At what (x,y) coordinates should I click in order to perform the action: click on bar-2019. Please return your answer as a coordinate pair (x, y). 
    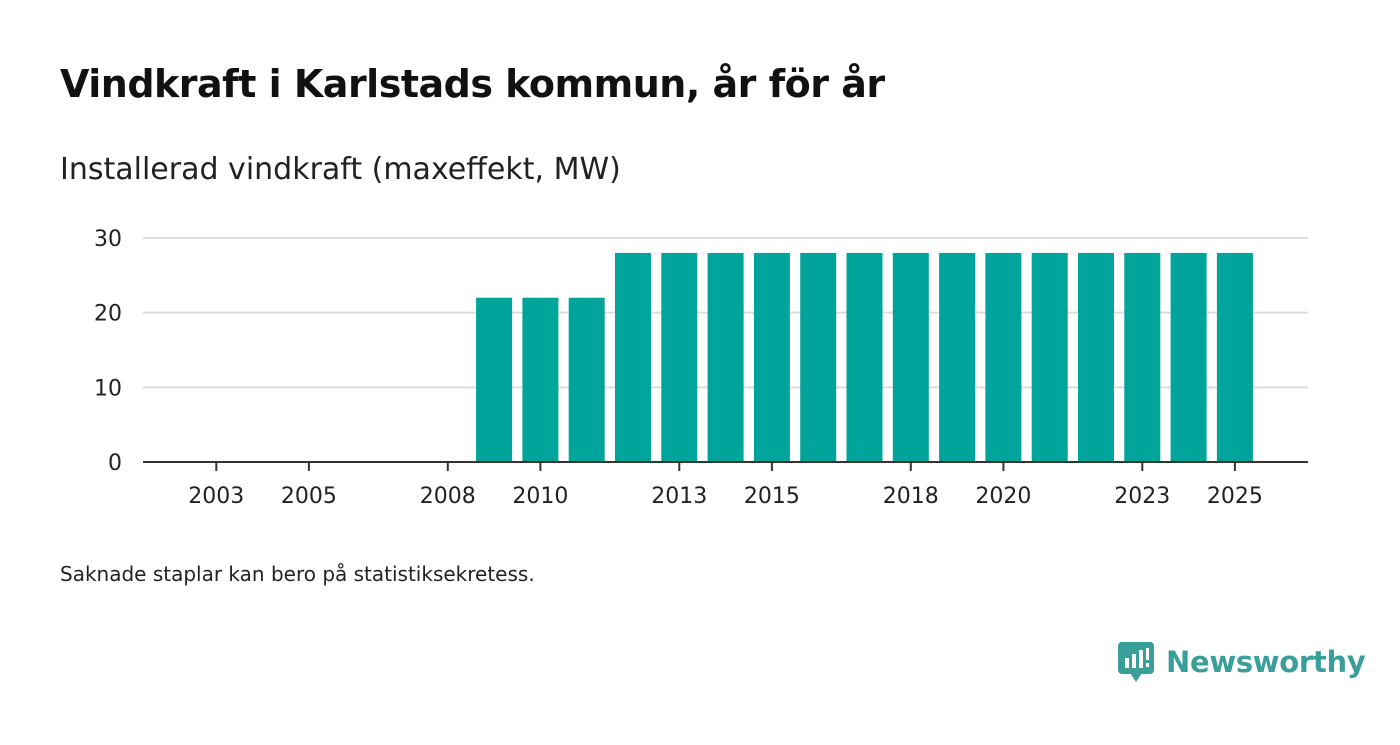
    Looking at the image, I should click on (957, 357).